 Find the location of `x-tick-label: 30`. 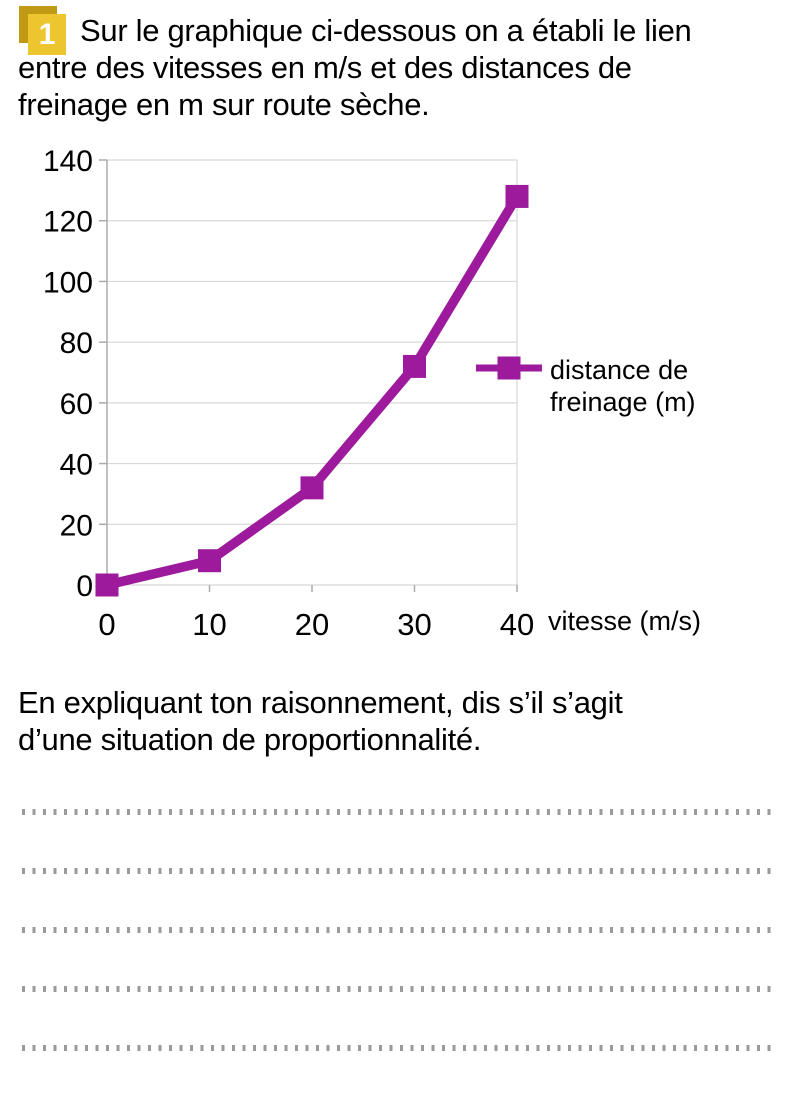

x-tick-label: 30 is located at coordinates (414, 624).